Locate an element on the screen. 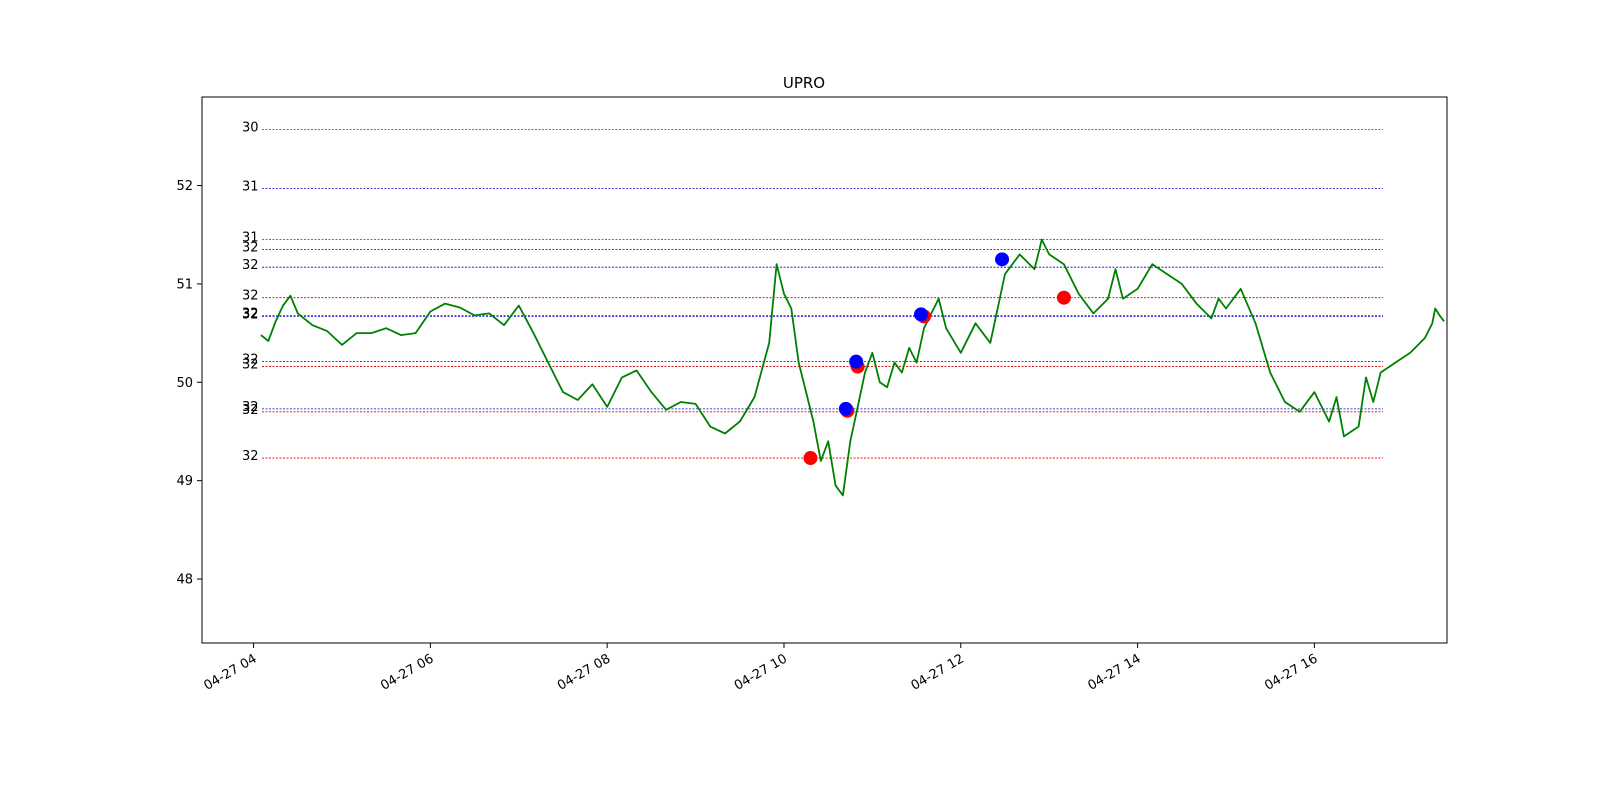 The image size is (1600, 800). level-label: 30 is located at coordinates (250, 127).